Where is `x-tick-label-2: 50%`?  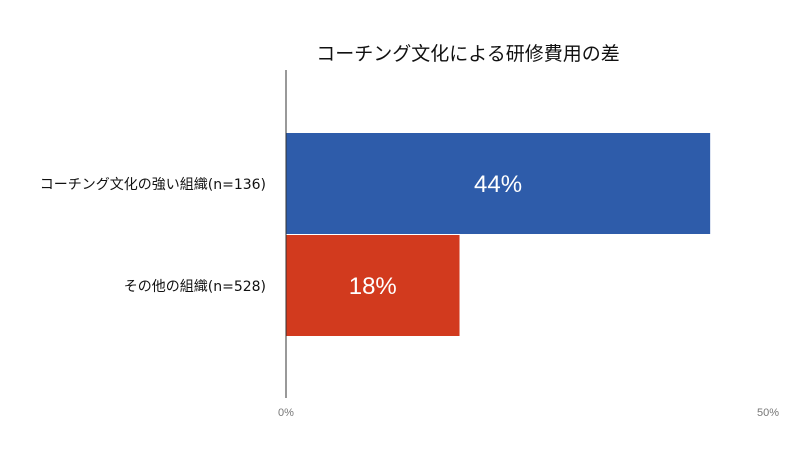
x-tick-label-2: 50% is located at coordinates (768, 413).